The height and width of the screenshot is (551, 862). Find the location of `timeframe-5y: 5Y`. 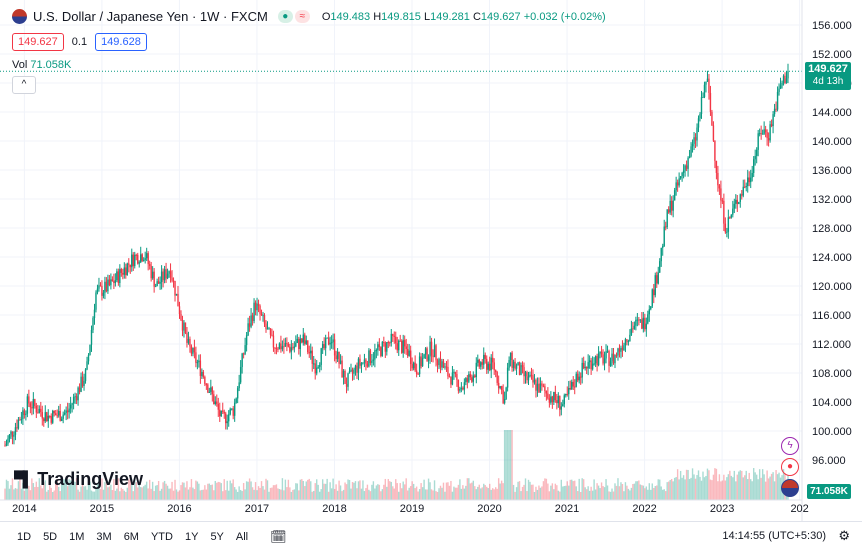

timeframe-5y: 5Y is located at coordinates (217, 536).